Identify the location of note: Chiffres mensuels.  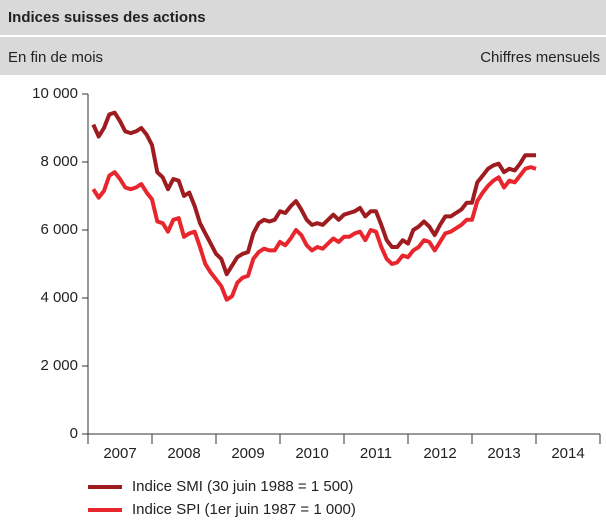
(540, 57).